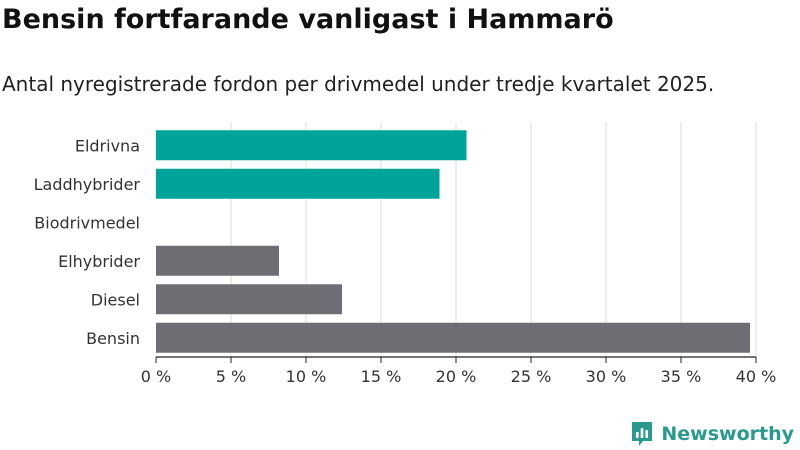 The image size is (800, 450). What do you see at coordinates (156, 376) in the screenshot?
I see `x-tick-label: 0 %` at bounding box center [156, 376].